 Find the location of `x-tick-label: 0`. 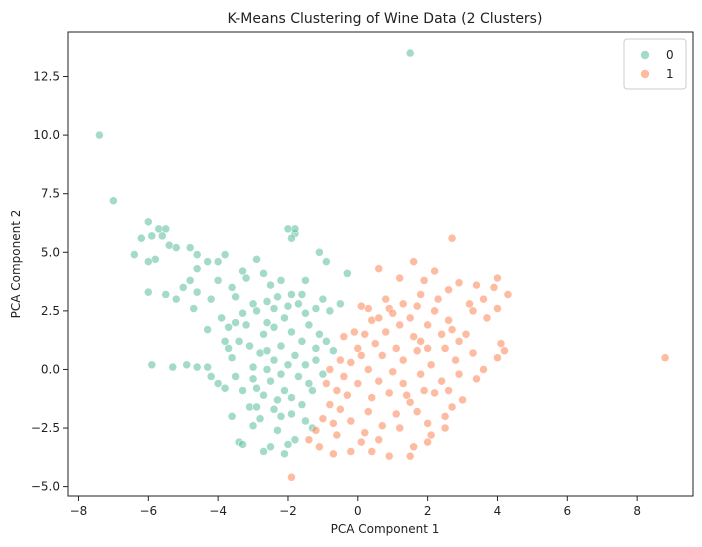

x-tick-label: 0 is located at coordinates (358, 511).